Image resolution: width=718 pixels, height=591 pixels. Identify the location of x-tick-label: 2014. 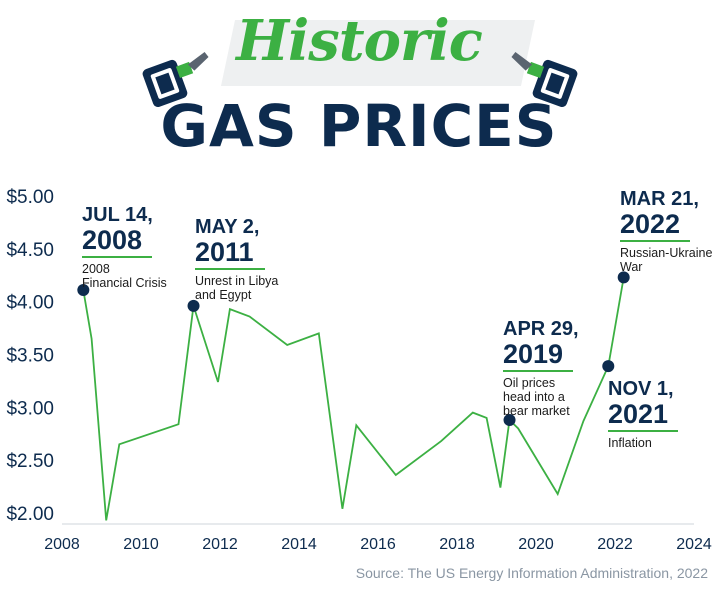
(299, 544).